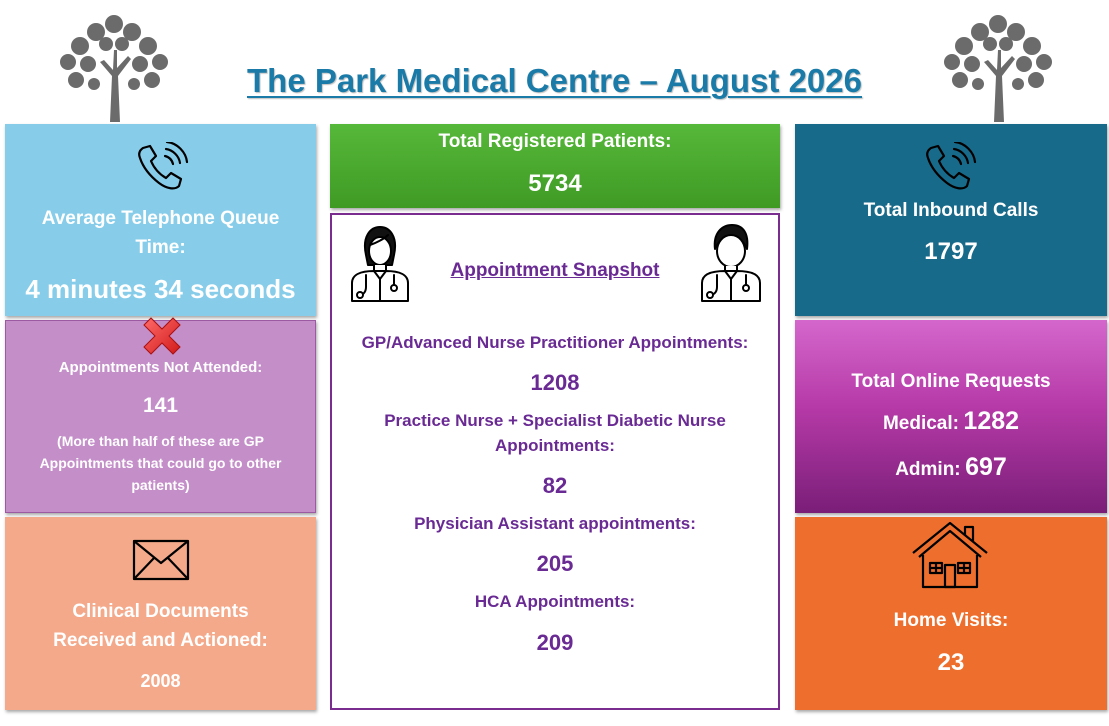 This screenshot has height=726, width=1109. Describe the element at coordinates (160, 463) in the screenshot. I see `not-attended-note-line2: Appointments that could go to other` at that location.